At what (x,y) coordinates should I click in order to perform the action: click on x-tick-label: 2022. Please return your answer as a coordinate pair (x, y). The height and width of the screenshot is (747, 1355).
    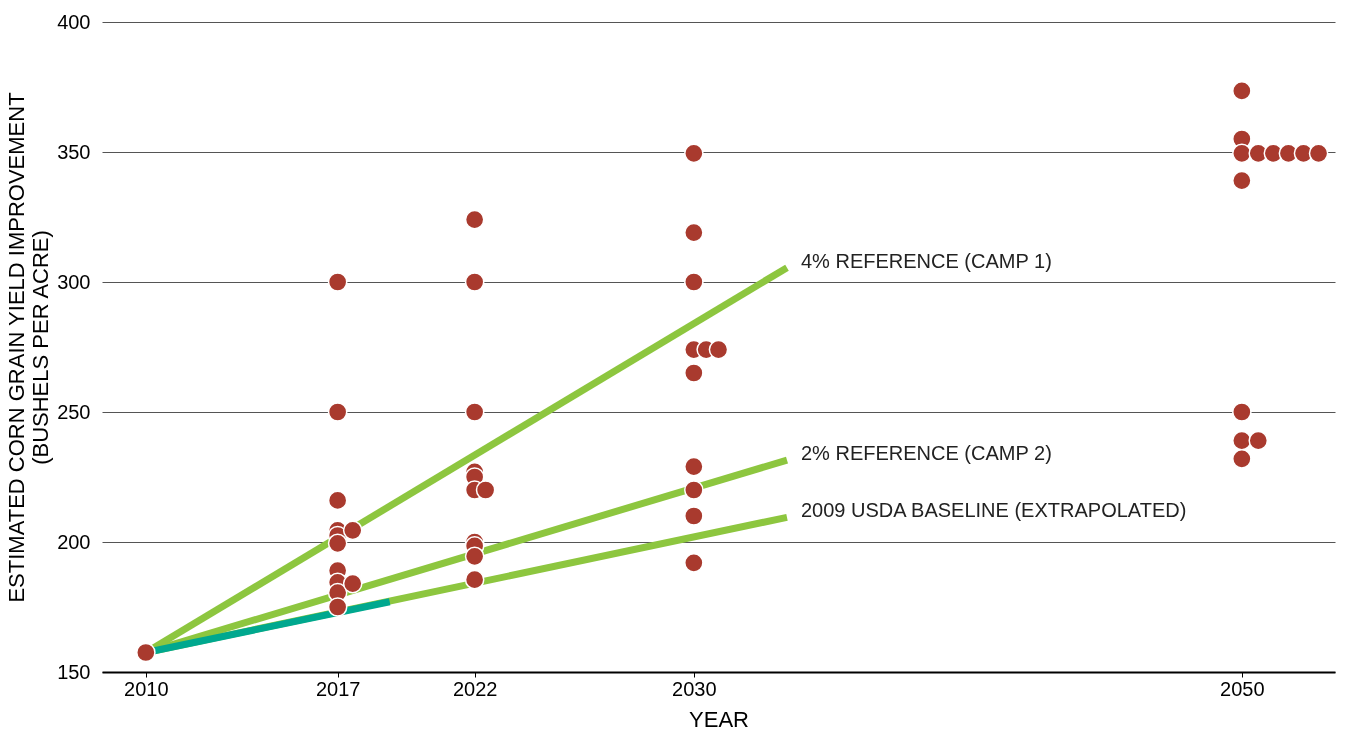
    Looking at the image, I should click on (475, 688).